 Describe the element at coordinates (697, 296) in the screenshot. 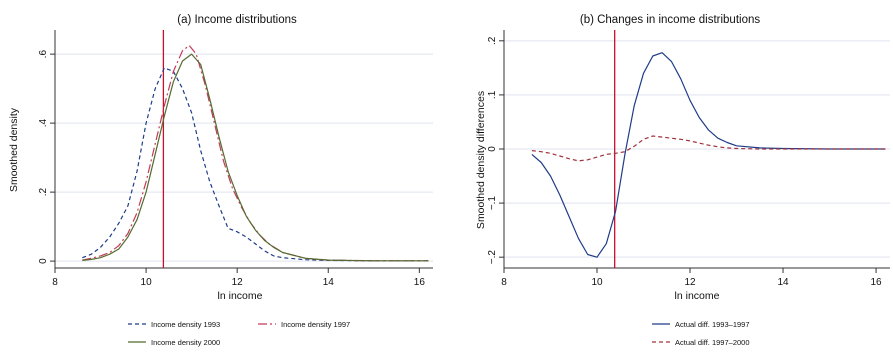

I see `panel-b-x-label: ln income` at that location.